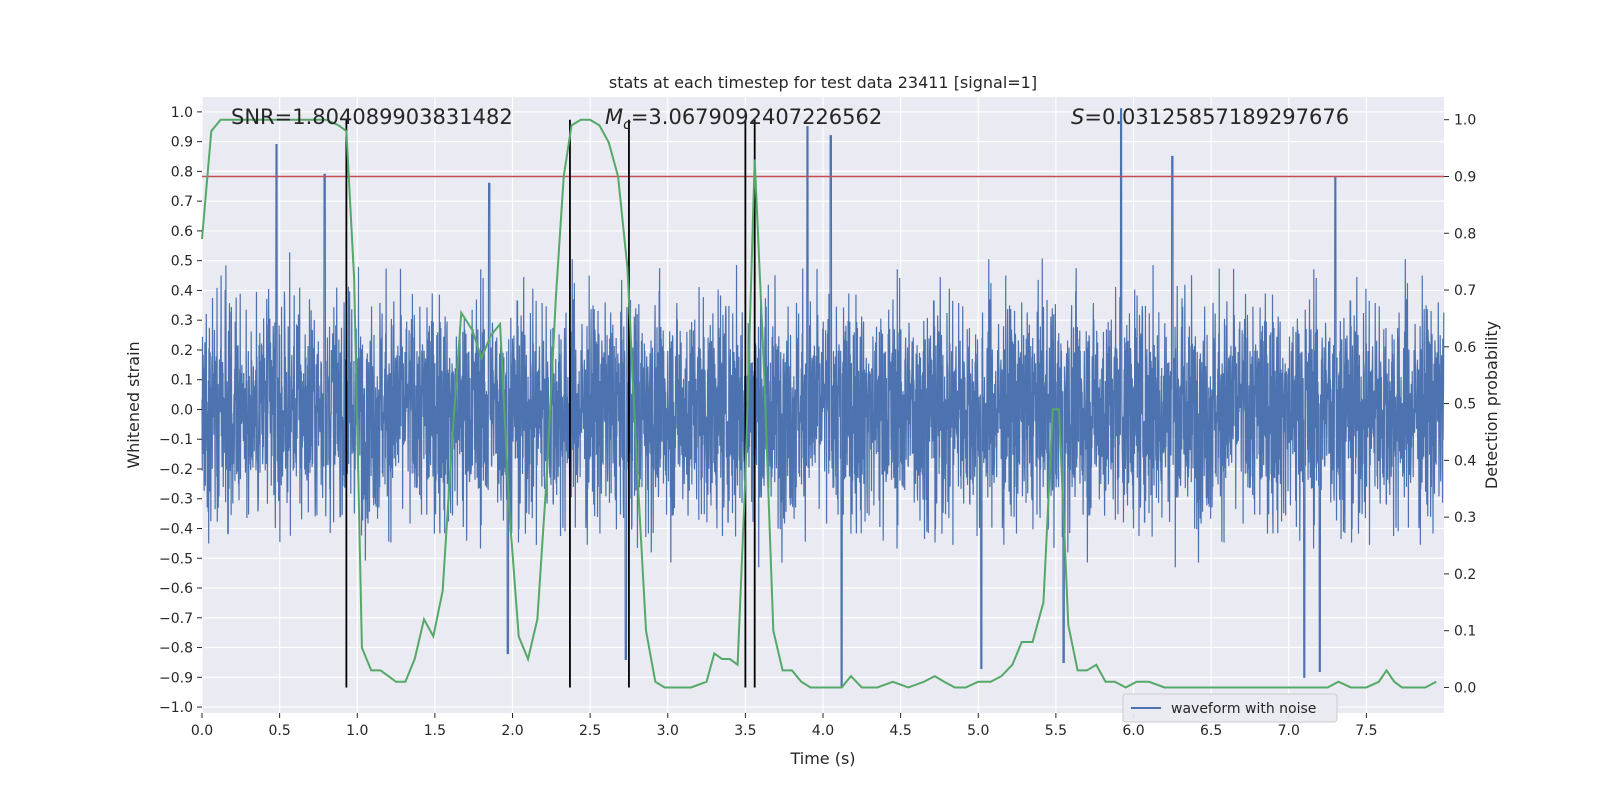  I want to click on y-tick-label: 0.1, so click(182, 381).